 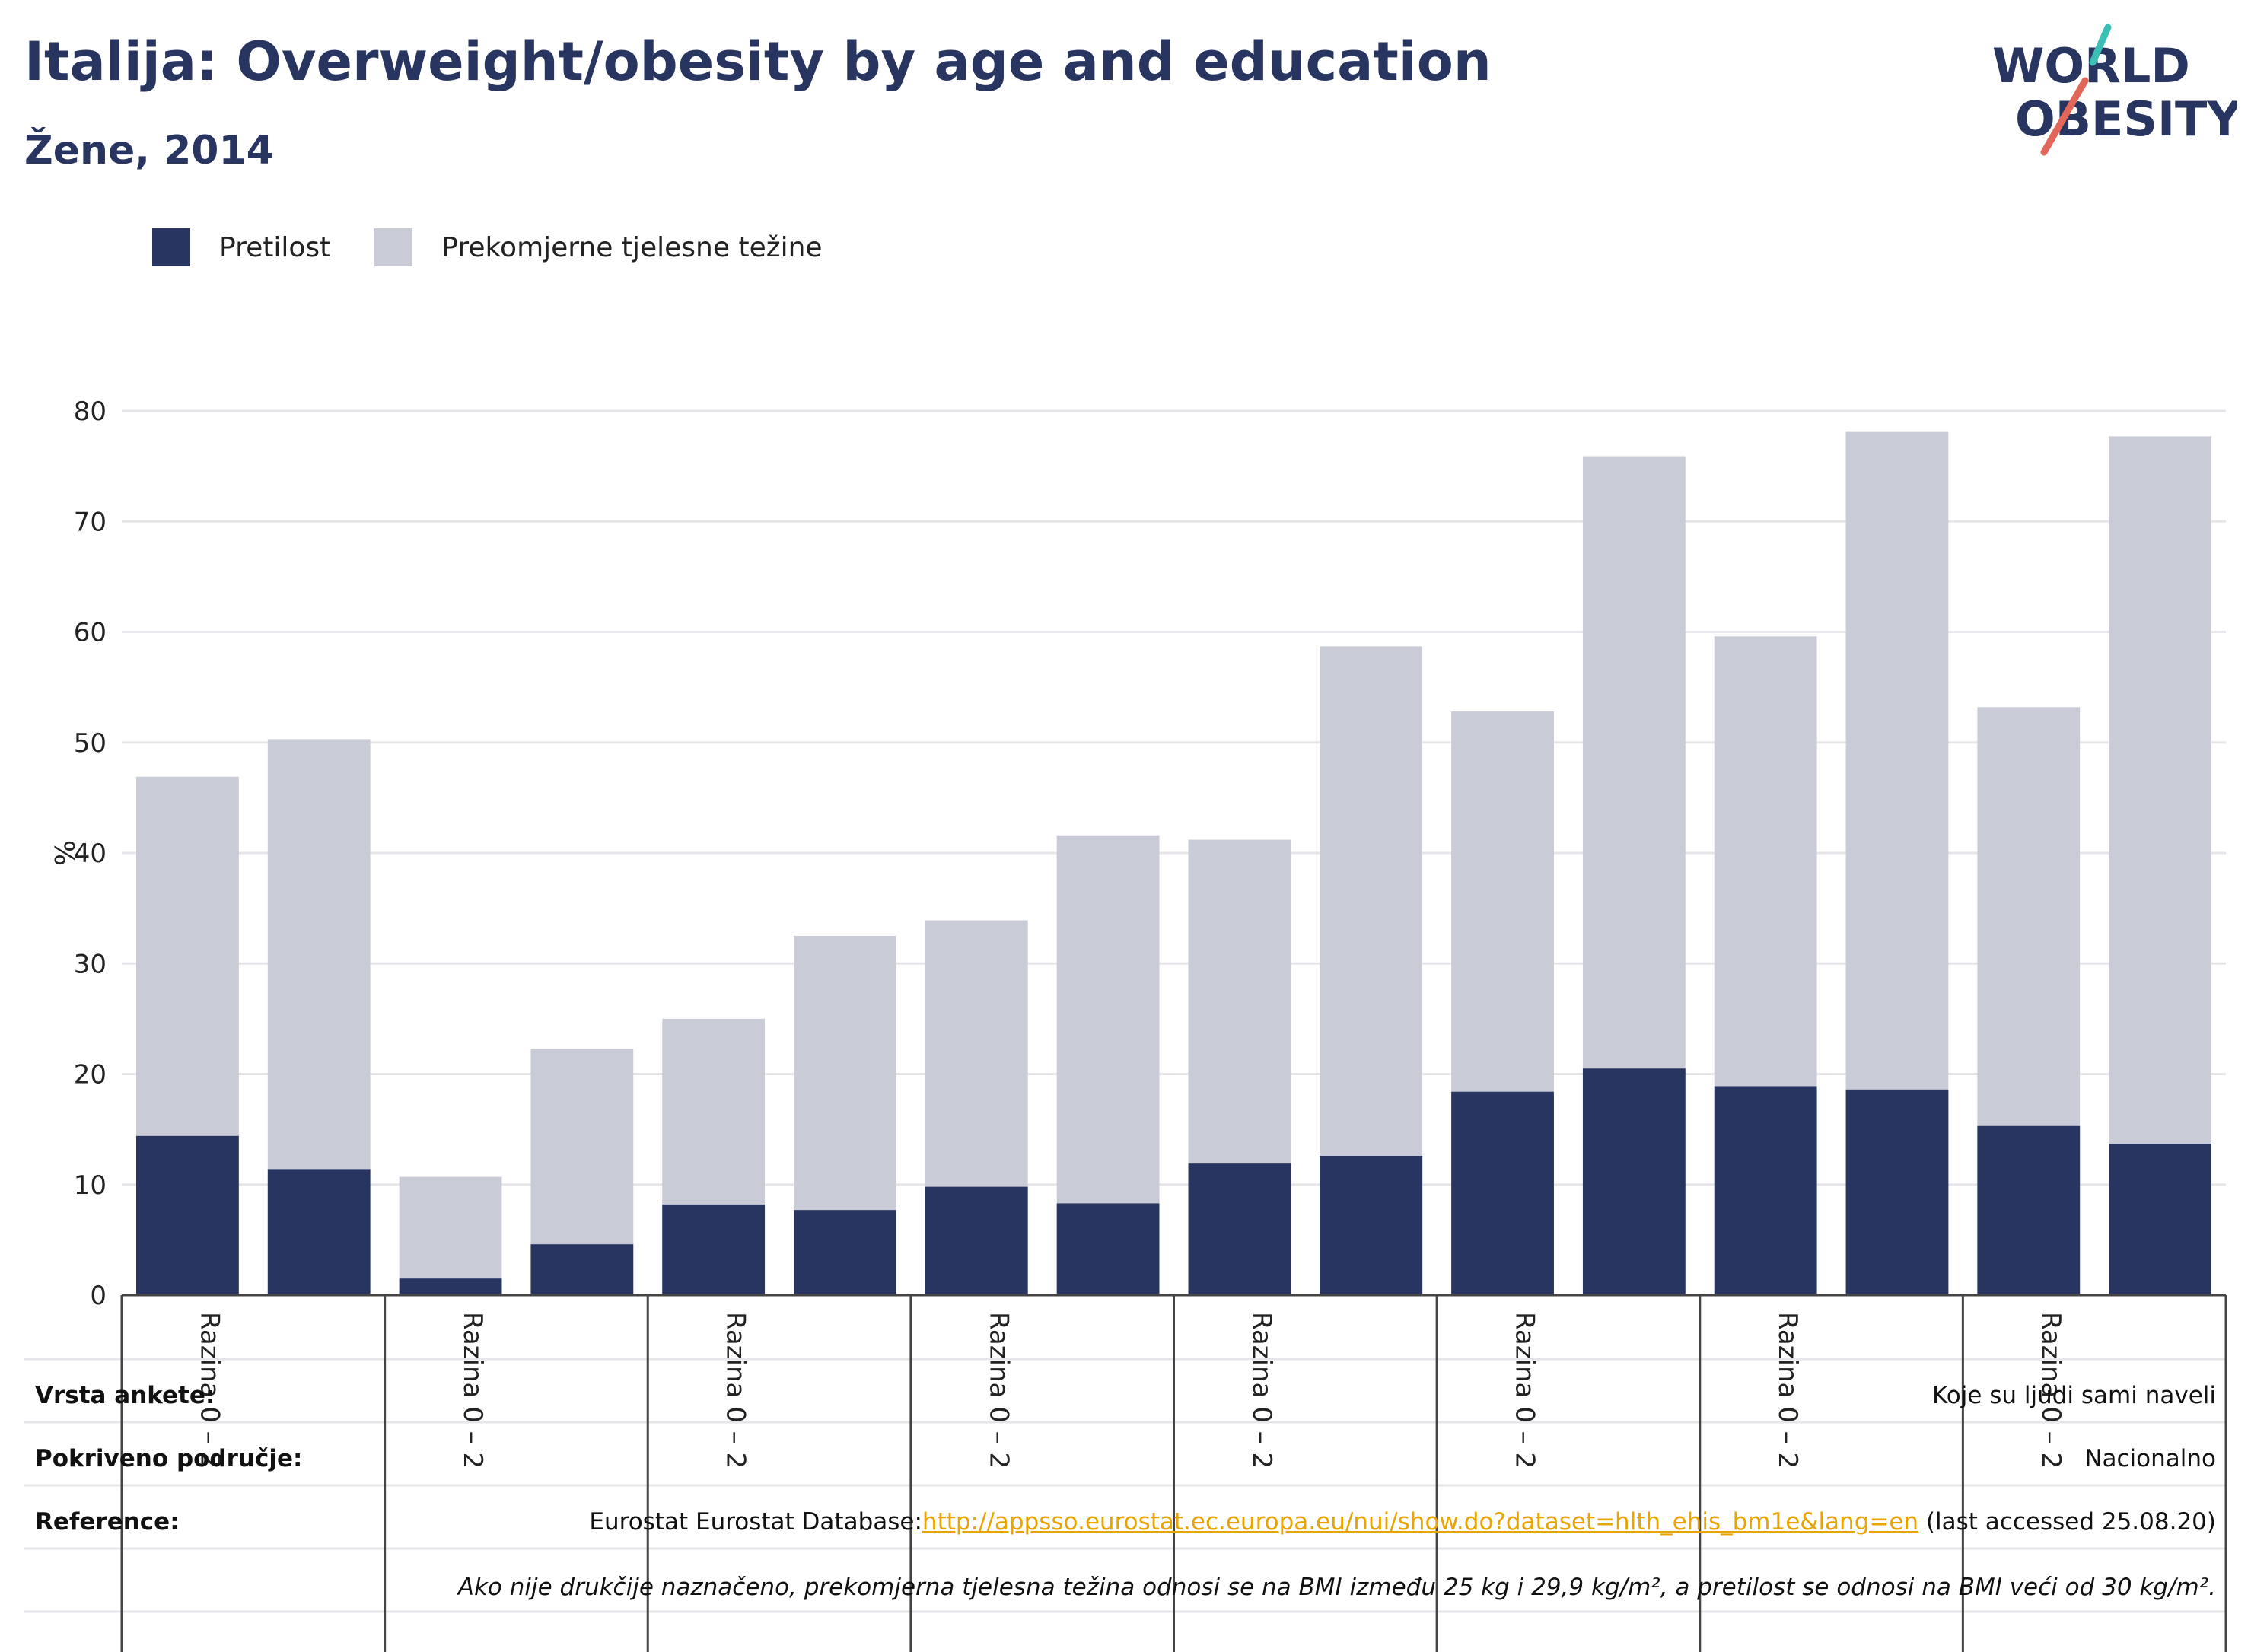 What do you see at coordinates (2064, 116) in the screenshot?
I see `logo-slash-red` at bounding box center [2064, 116].